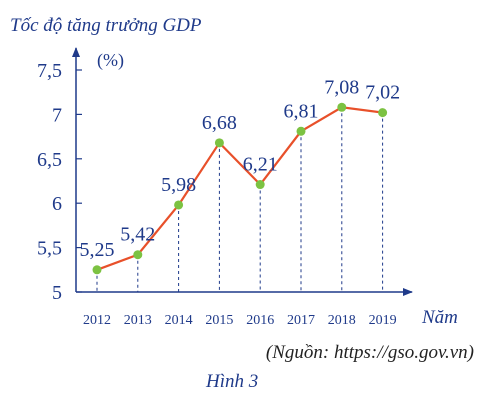  Describe the element at coordinates (49, 71) in the screenshot. I see `y-tick-label: 7,5` at that location.